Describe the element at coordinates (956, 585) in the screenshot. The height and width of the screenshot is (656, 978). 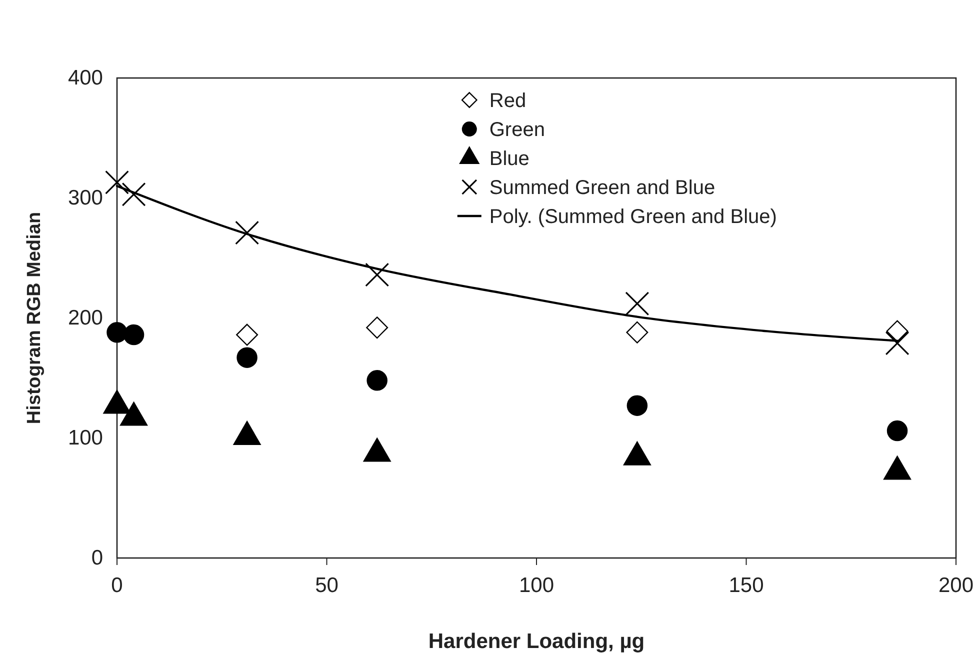
I see `x-tick-label: 200` at that location.